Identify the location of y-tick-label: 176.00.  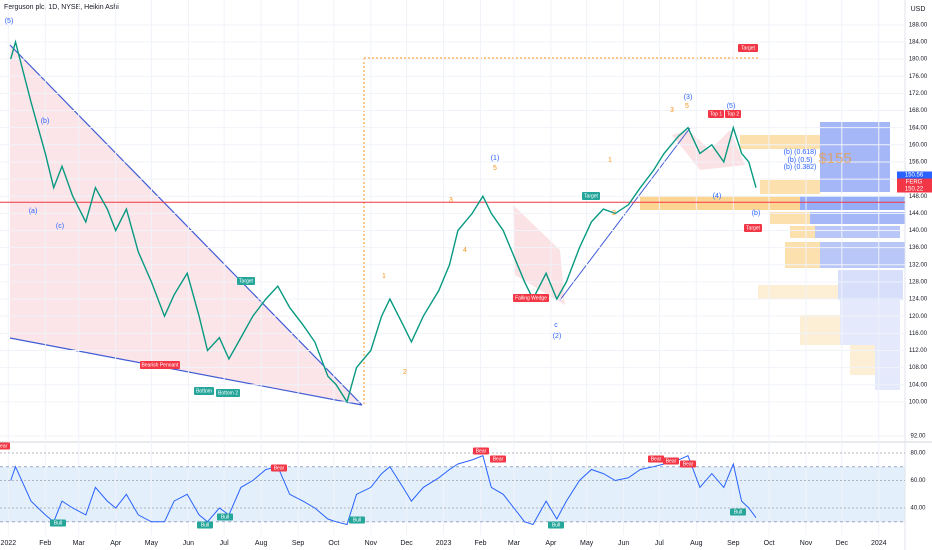
(918, 77).